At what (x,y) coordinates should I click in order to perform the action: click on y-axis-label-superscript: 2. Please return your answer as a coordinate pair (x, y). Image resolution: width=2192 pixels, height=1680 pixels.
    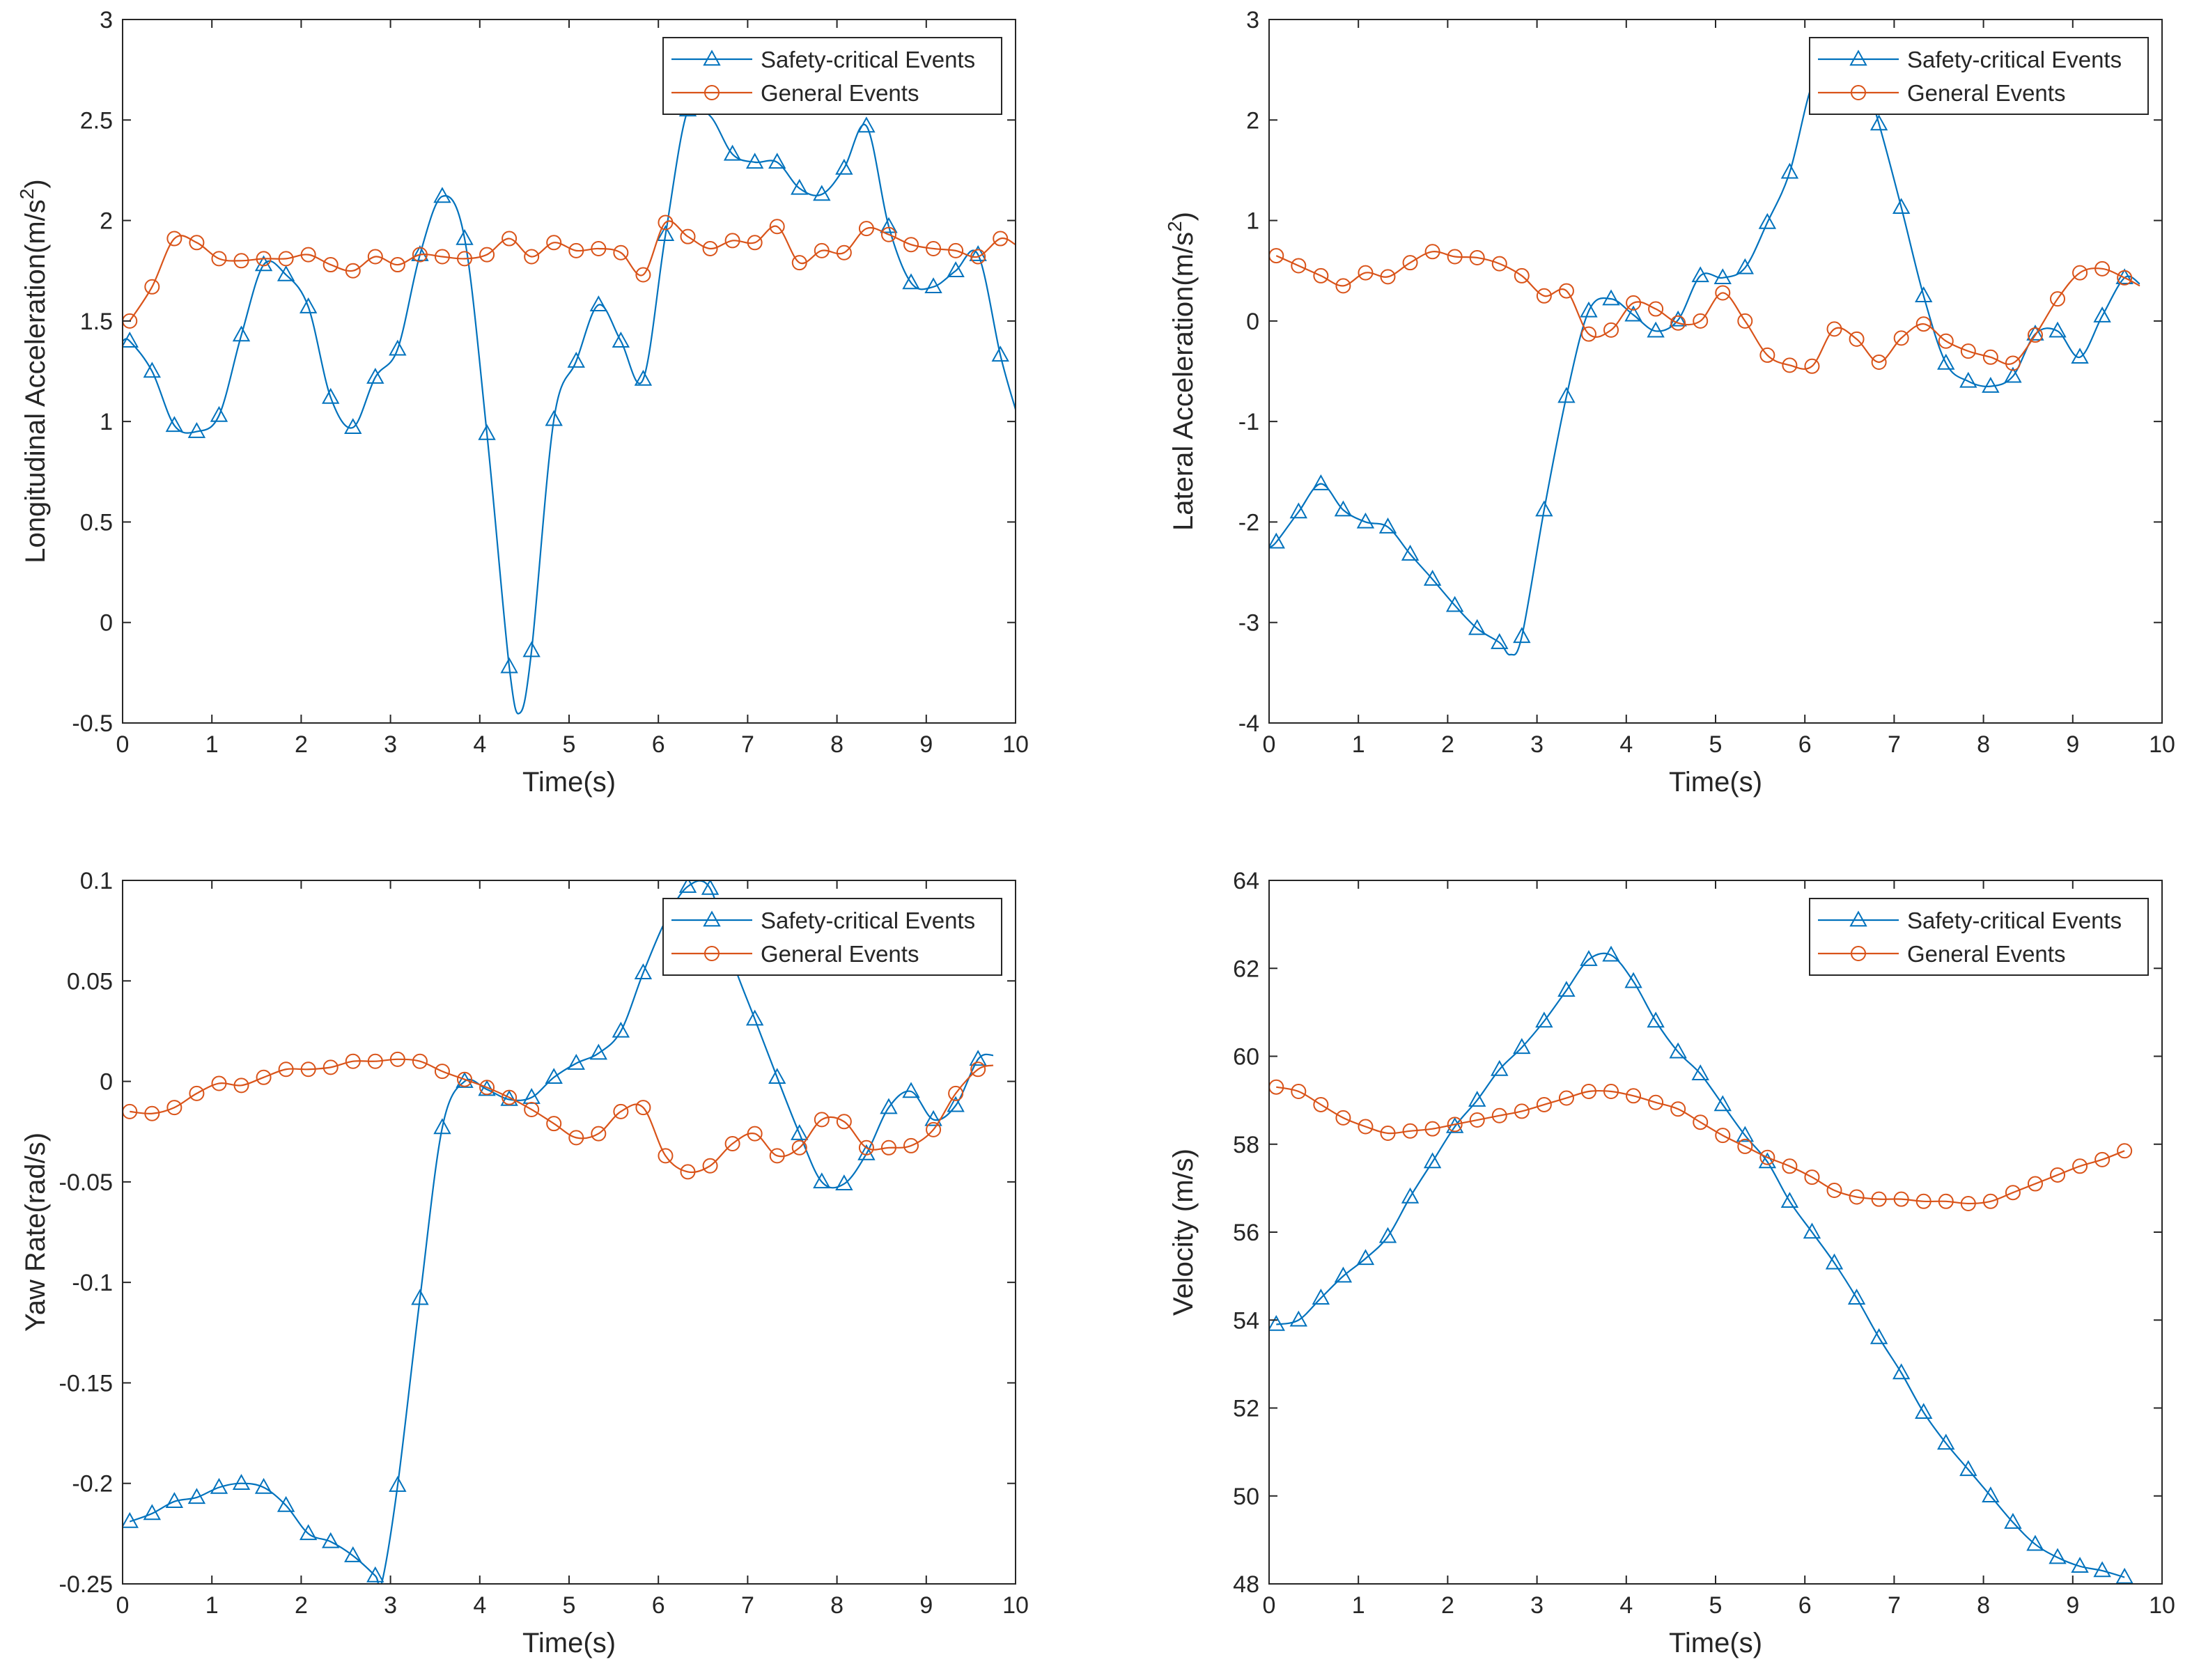
    Looking at the image, I should click on (1175, 226).